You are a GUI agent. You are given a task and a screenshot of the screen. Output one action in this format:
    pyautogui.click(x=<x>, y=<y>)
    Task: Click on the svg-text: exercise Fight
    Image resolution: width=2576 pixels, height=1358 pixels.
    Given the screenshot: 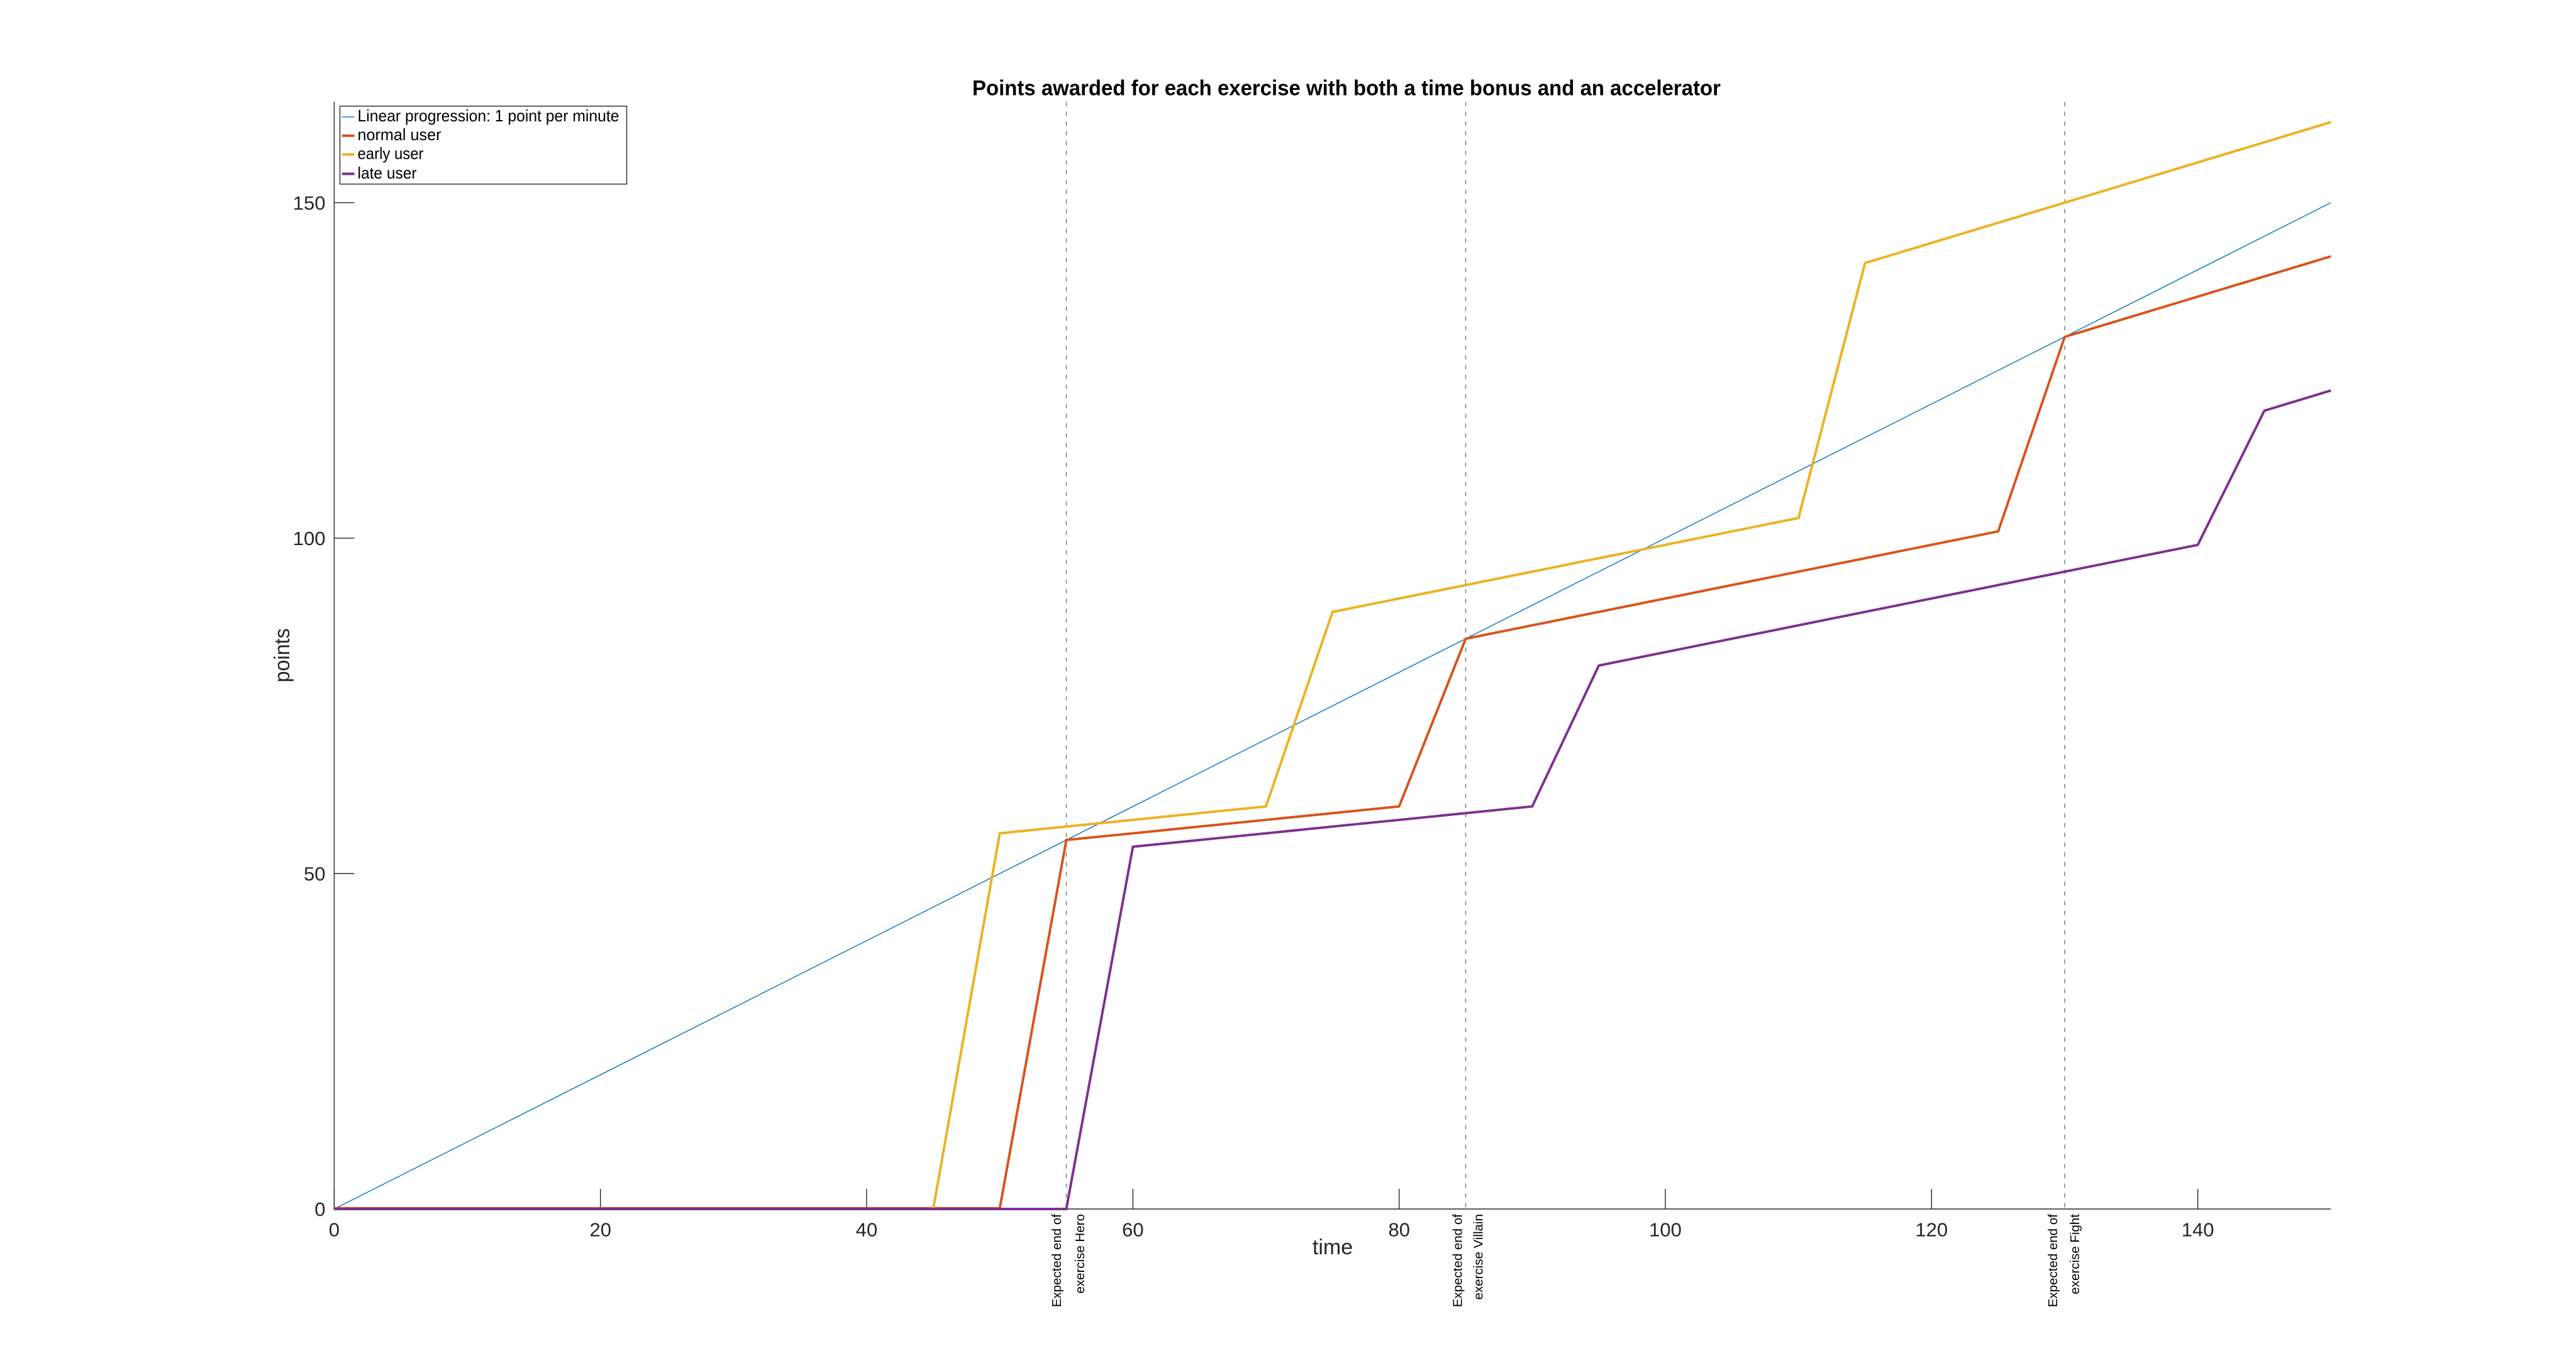 What is the action you would take?
    pyautogui.click(x=2075, y=1254)
    